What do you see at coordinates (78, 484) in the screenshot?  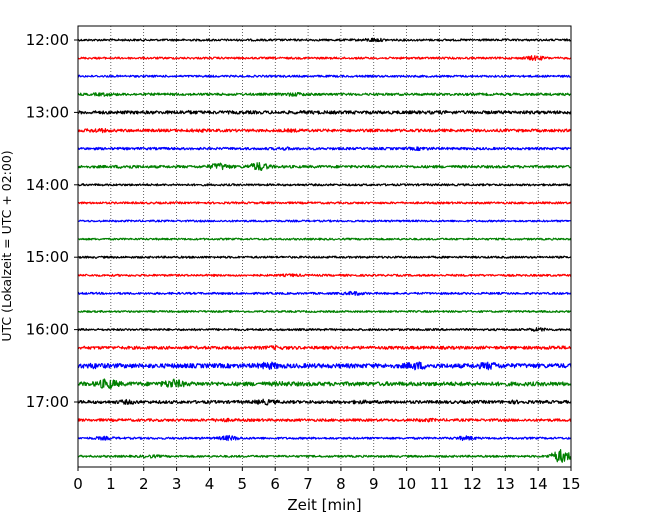 I see `x-tick-label: 0` at bounding box center [78, 484].